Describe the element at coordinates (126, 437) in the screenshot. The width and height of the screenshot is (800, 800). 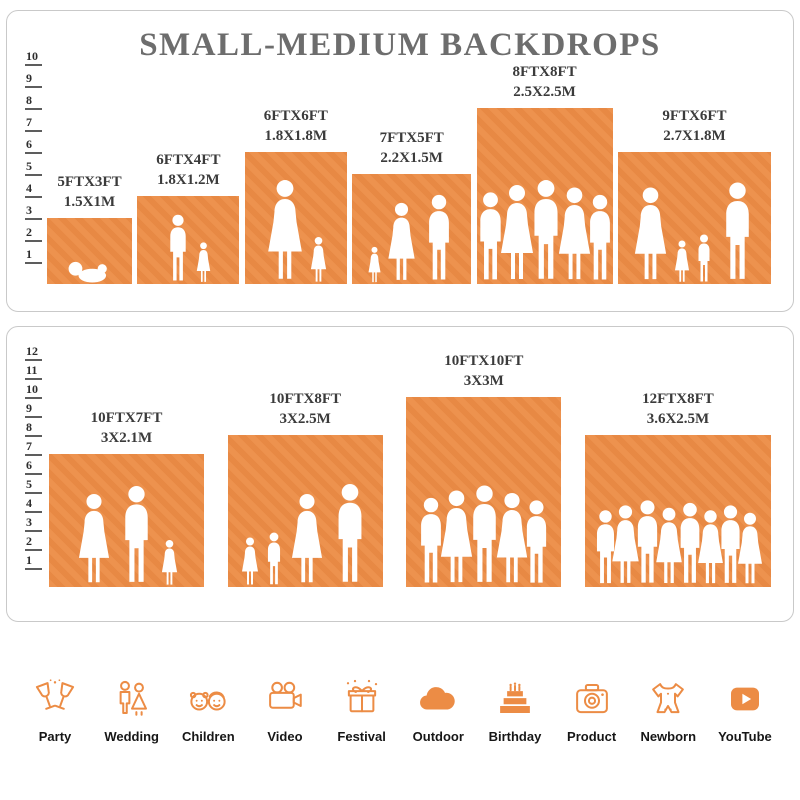
I see `size-m-label: 3X2.1M` at that location.